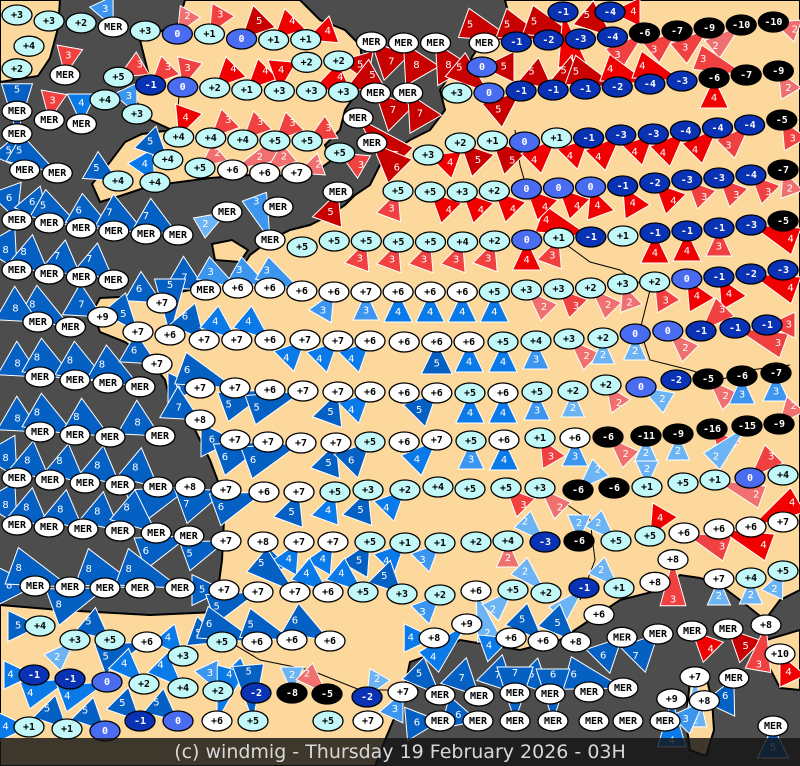  I want to click on temperature-marker: -1, so click(719, 228).